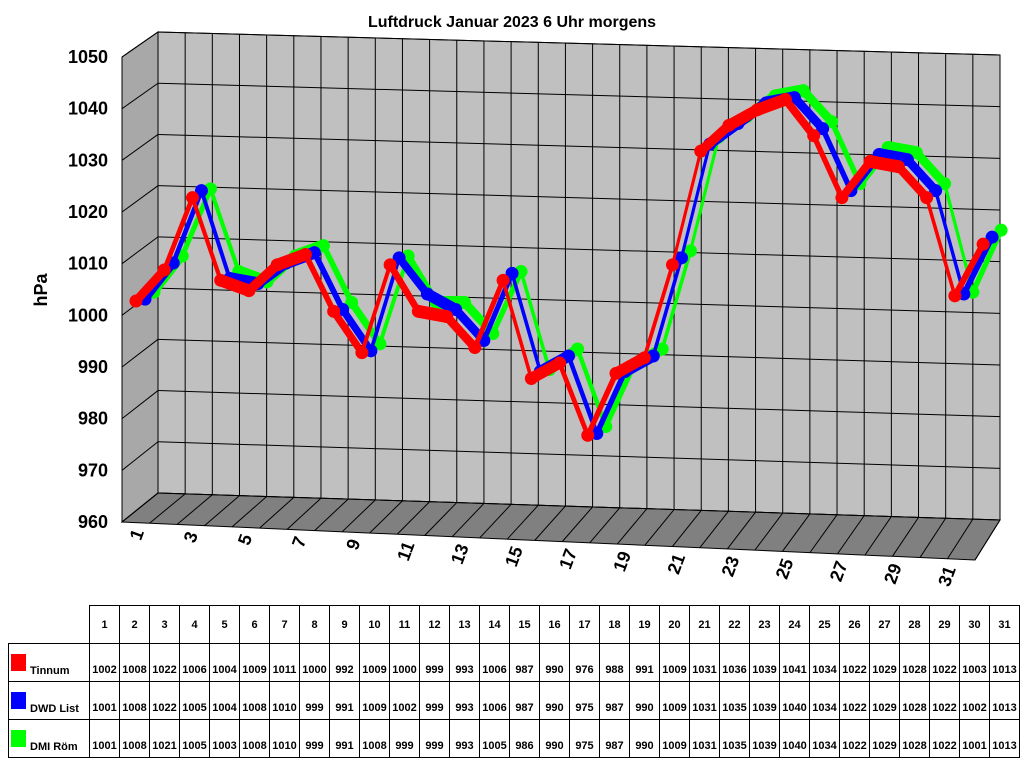 The width and height of the screenshot is (1024, 768). Describe the element at coordinates (284, 624) in the screenshot. I see `table-header-day: 7` at that location.